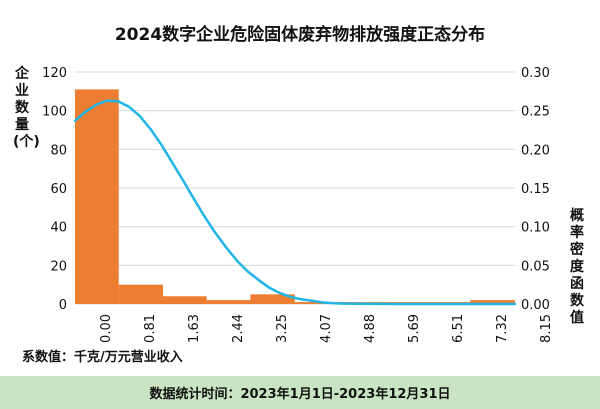 Image resolution: width=600 pixels, height=409 pixels. I want to click on x-axis-unit-note: 系数值：千克/万元营业收入, so click(102, 357).